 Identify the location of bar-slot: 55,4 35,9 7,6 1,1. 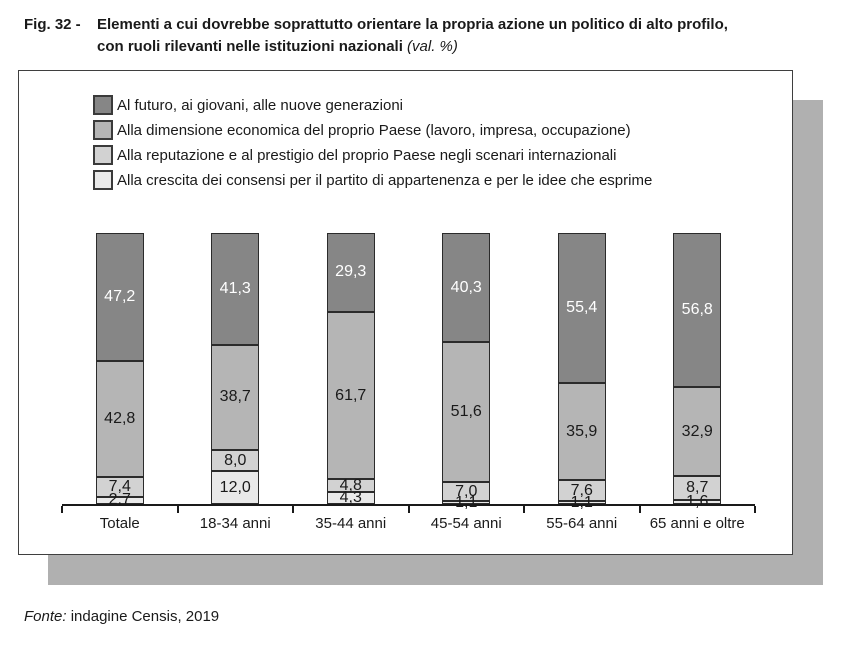
(582, 371).